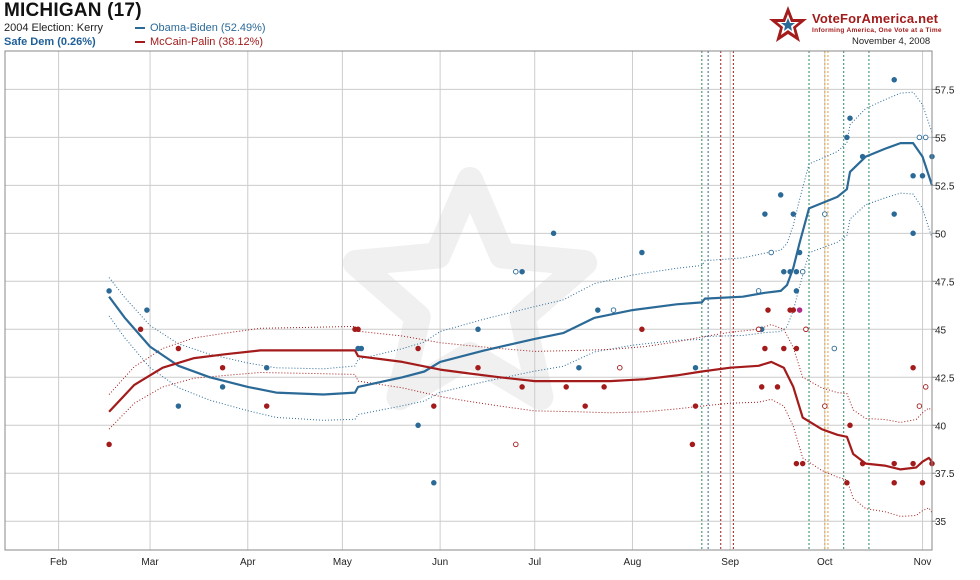 This screenshot has height=580, width=980. I want to click on y-tick-label: 47.5, so click(945, 282).